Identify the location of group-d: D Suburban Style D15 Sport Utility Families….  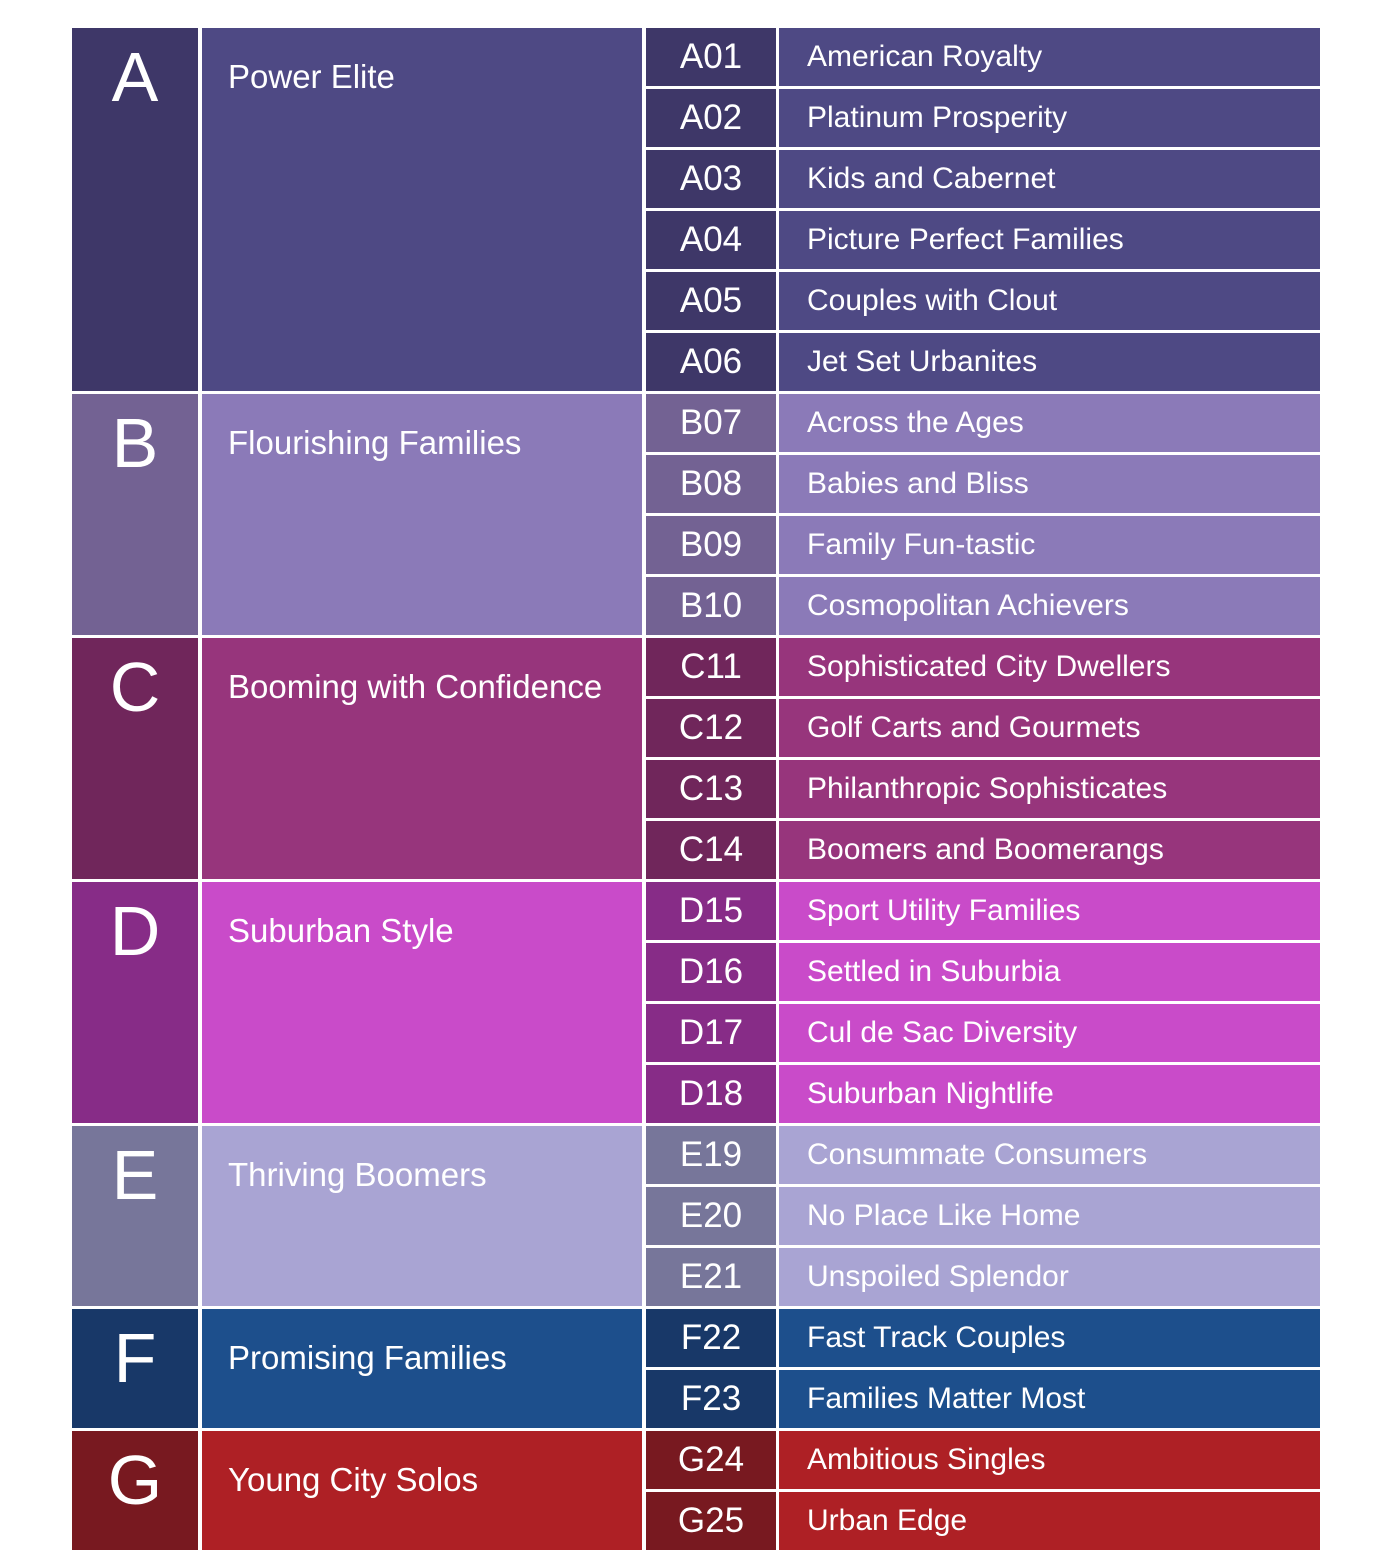
(696, 1002).